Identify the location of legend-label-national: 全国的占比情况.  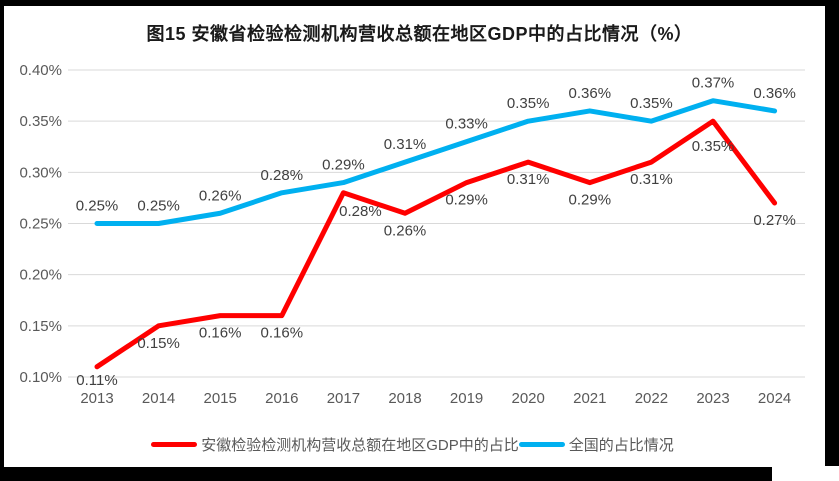
(621, 445).